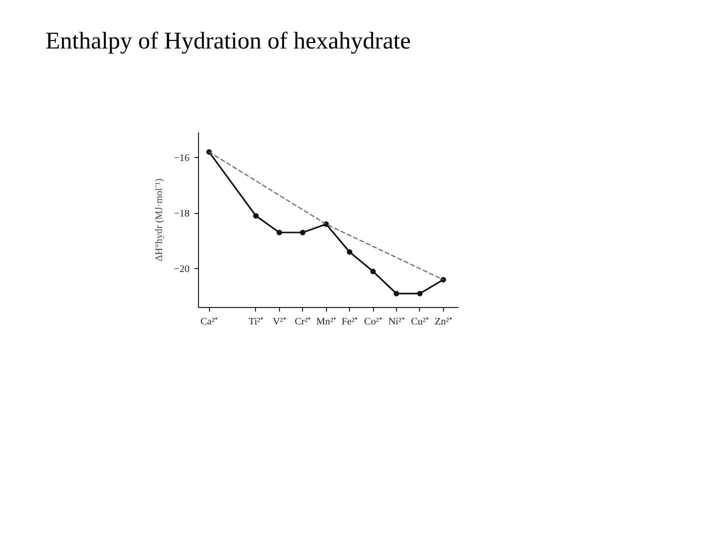  I want to click on x-tick-label: Ca²⁺, so click(209, 322).